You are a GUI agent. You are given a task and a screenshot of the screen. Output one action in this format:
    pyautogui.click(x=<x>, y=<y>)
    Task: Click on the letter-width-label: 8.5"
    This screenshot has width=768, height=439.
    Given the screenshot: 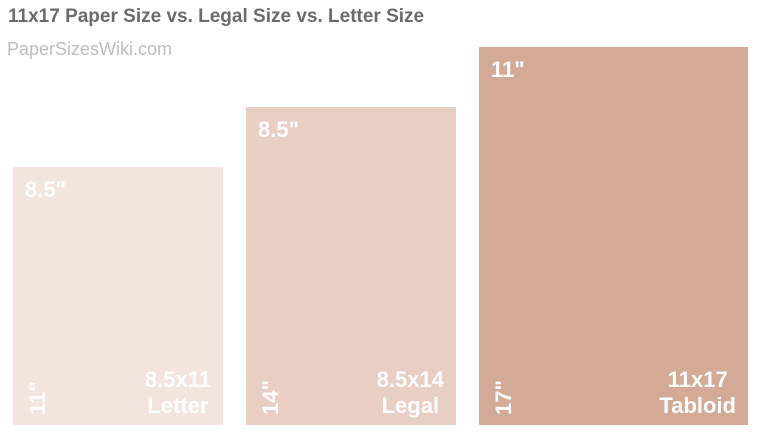 What is the action you would take?
    pyautogui.click(x=46, y=189)
    